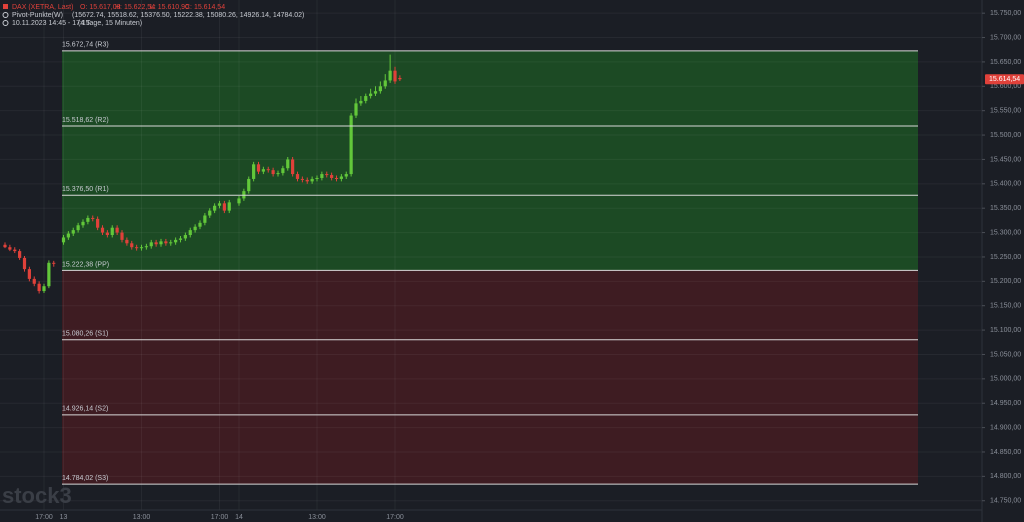 The image size is (1024, 522). I want to click on y-tick-label: 15.500,00, so click(1005, 135).